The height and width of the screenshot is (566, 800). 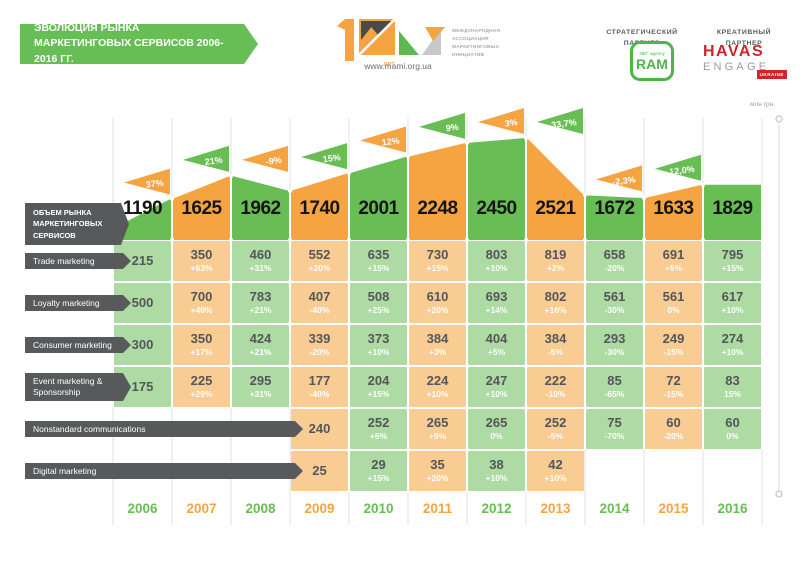 What do you see at coordinates (470, 40) in the screenshot?
I see `association-name-line: АССОЦИАЦИЯ` at bounding box center [470, 40].